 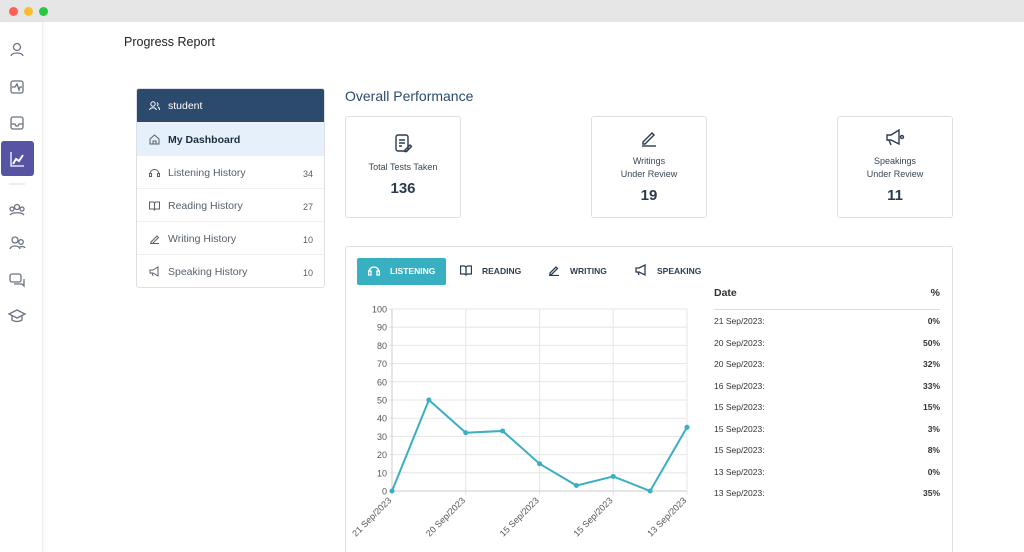 What do you see at coordinates (204, 140) in the screenshot?
I see `menu-label: My Dashboard` at bounding box center [204, 140].